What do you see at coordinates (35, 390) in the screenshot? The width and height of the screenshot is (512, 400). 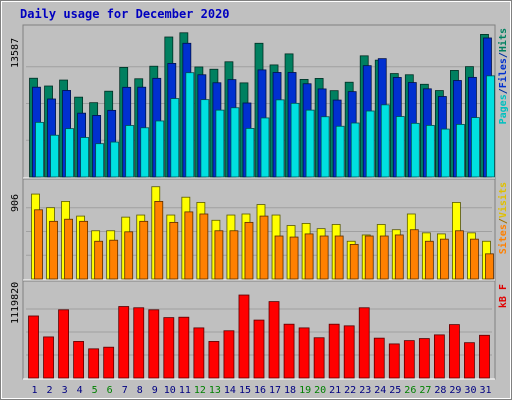 I see `x-tick-label: 1` at bounding box center [35, 390].